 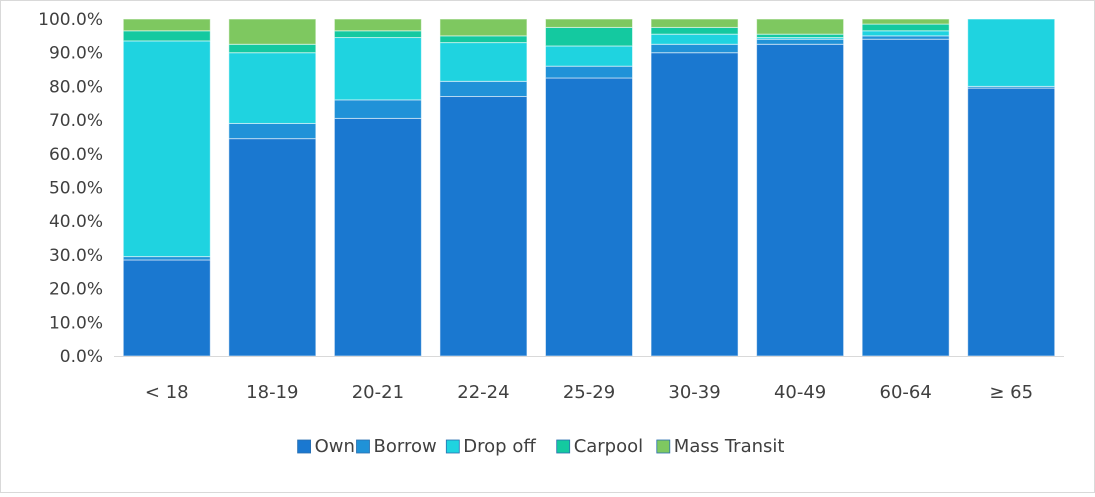 I want to click on legend-item-carpool: Carpool, so click(x=599, y=446).